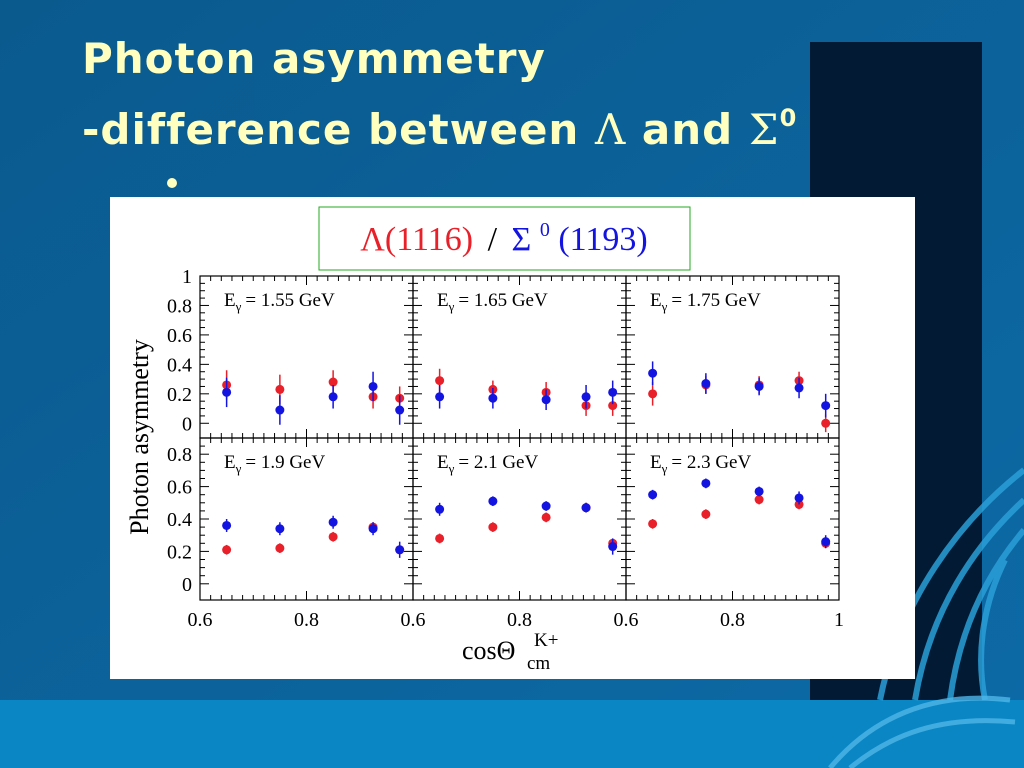  I want to click on x-tick-label: 1, so click(839, 620).